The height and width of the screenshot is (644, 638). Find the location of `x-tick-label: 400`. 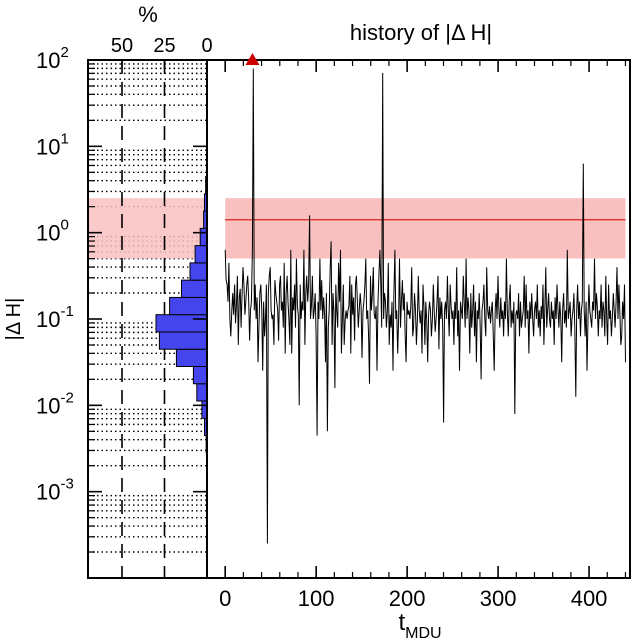

x-tick-label: 400 is located at coordinates (589, 598).